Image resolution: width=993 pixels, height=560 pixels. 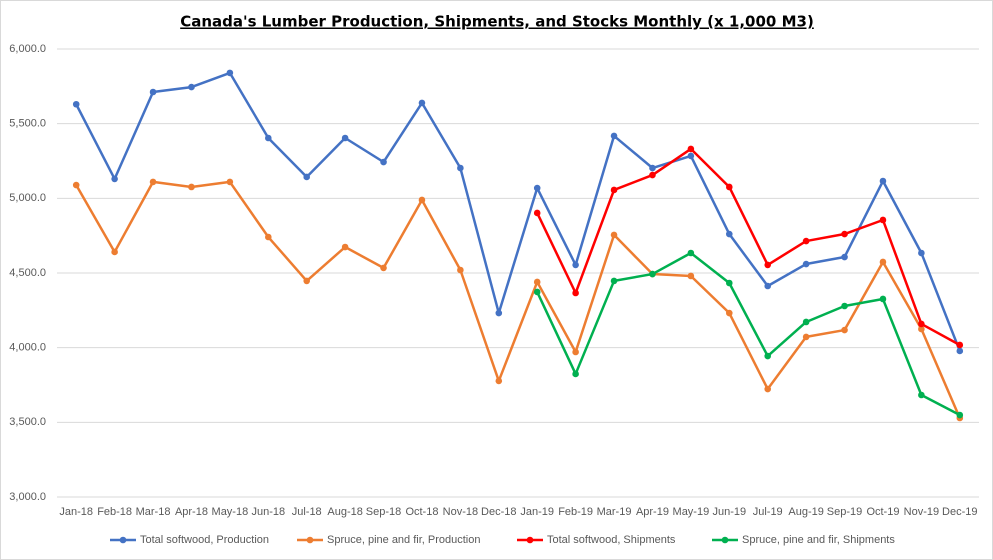 What do you see at coordinates (344, 512) in the screenshot?
I see `x-tick-label: Aug-18` at bounding box center [344, 512].